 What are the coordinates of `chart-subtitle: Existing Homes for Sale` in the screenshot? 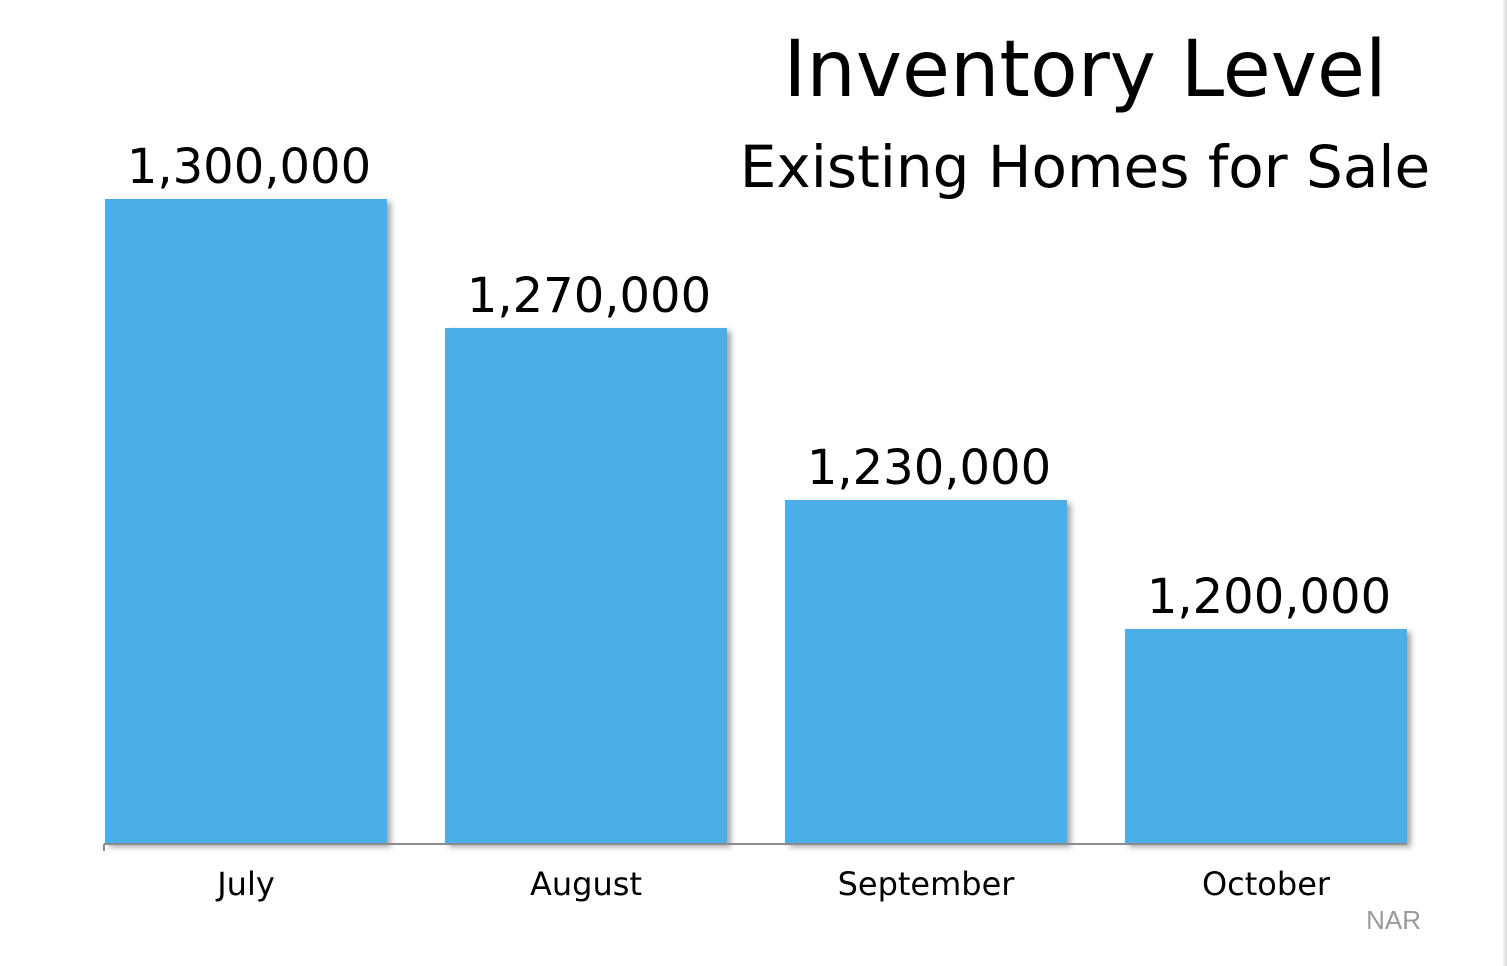 It's located at (1085, 167).